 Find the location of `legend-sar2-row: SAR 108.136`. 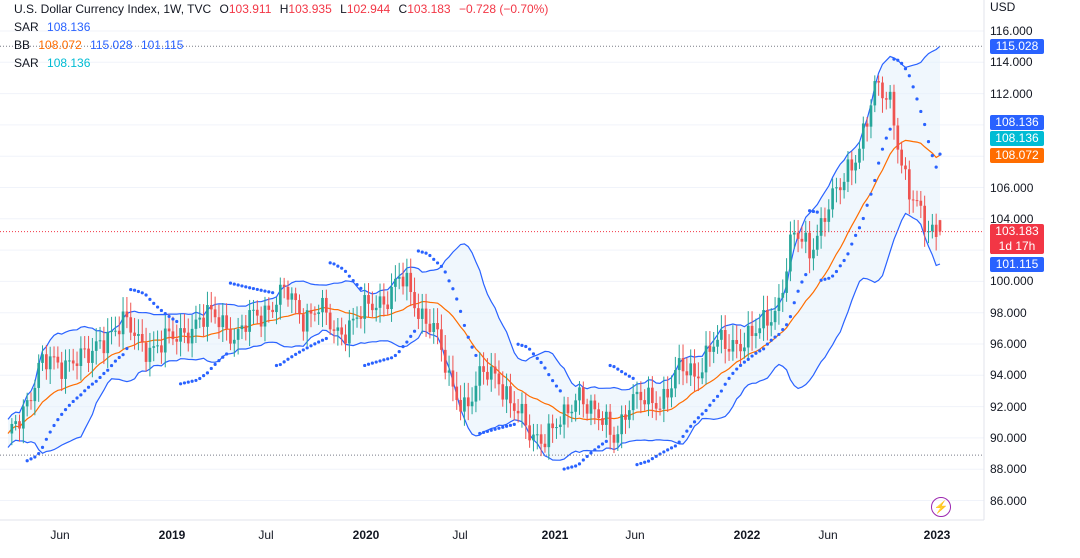

legend-sar2-row: SAR 108.136 is located at coordinates (283, 63).